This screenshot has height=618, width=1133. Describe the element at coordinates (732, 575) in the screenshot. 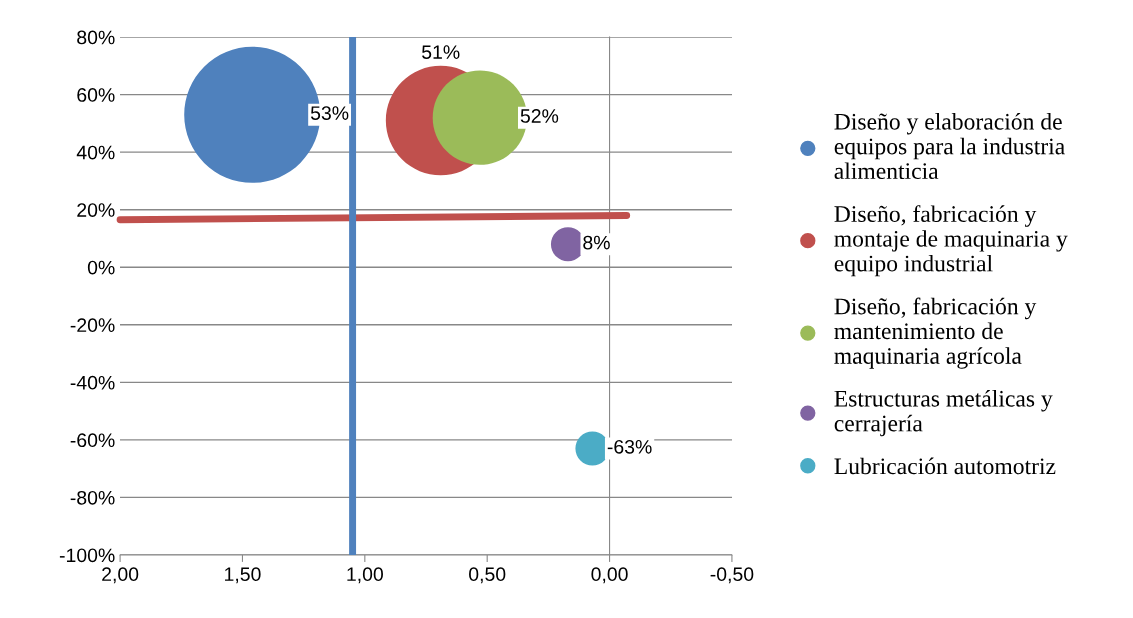

I see `x-tick-label: -0,50` at that location.